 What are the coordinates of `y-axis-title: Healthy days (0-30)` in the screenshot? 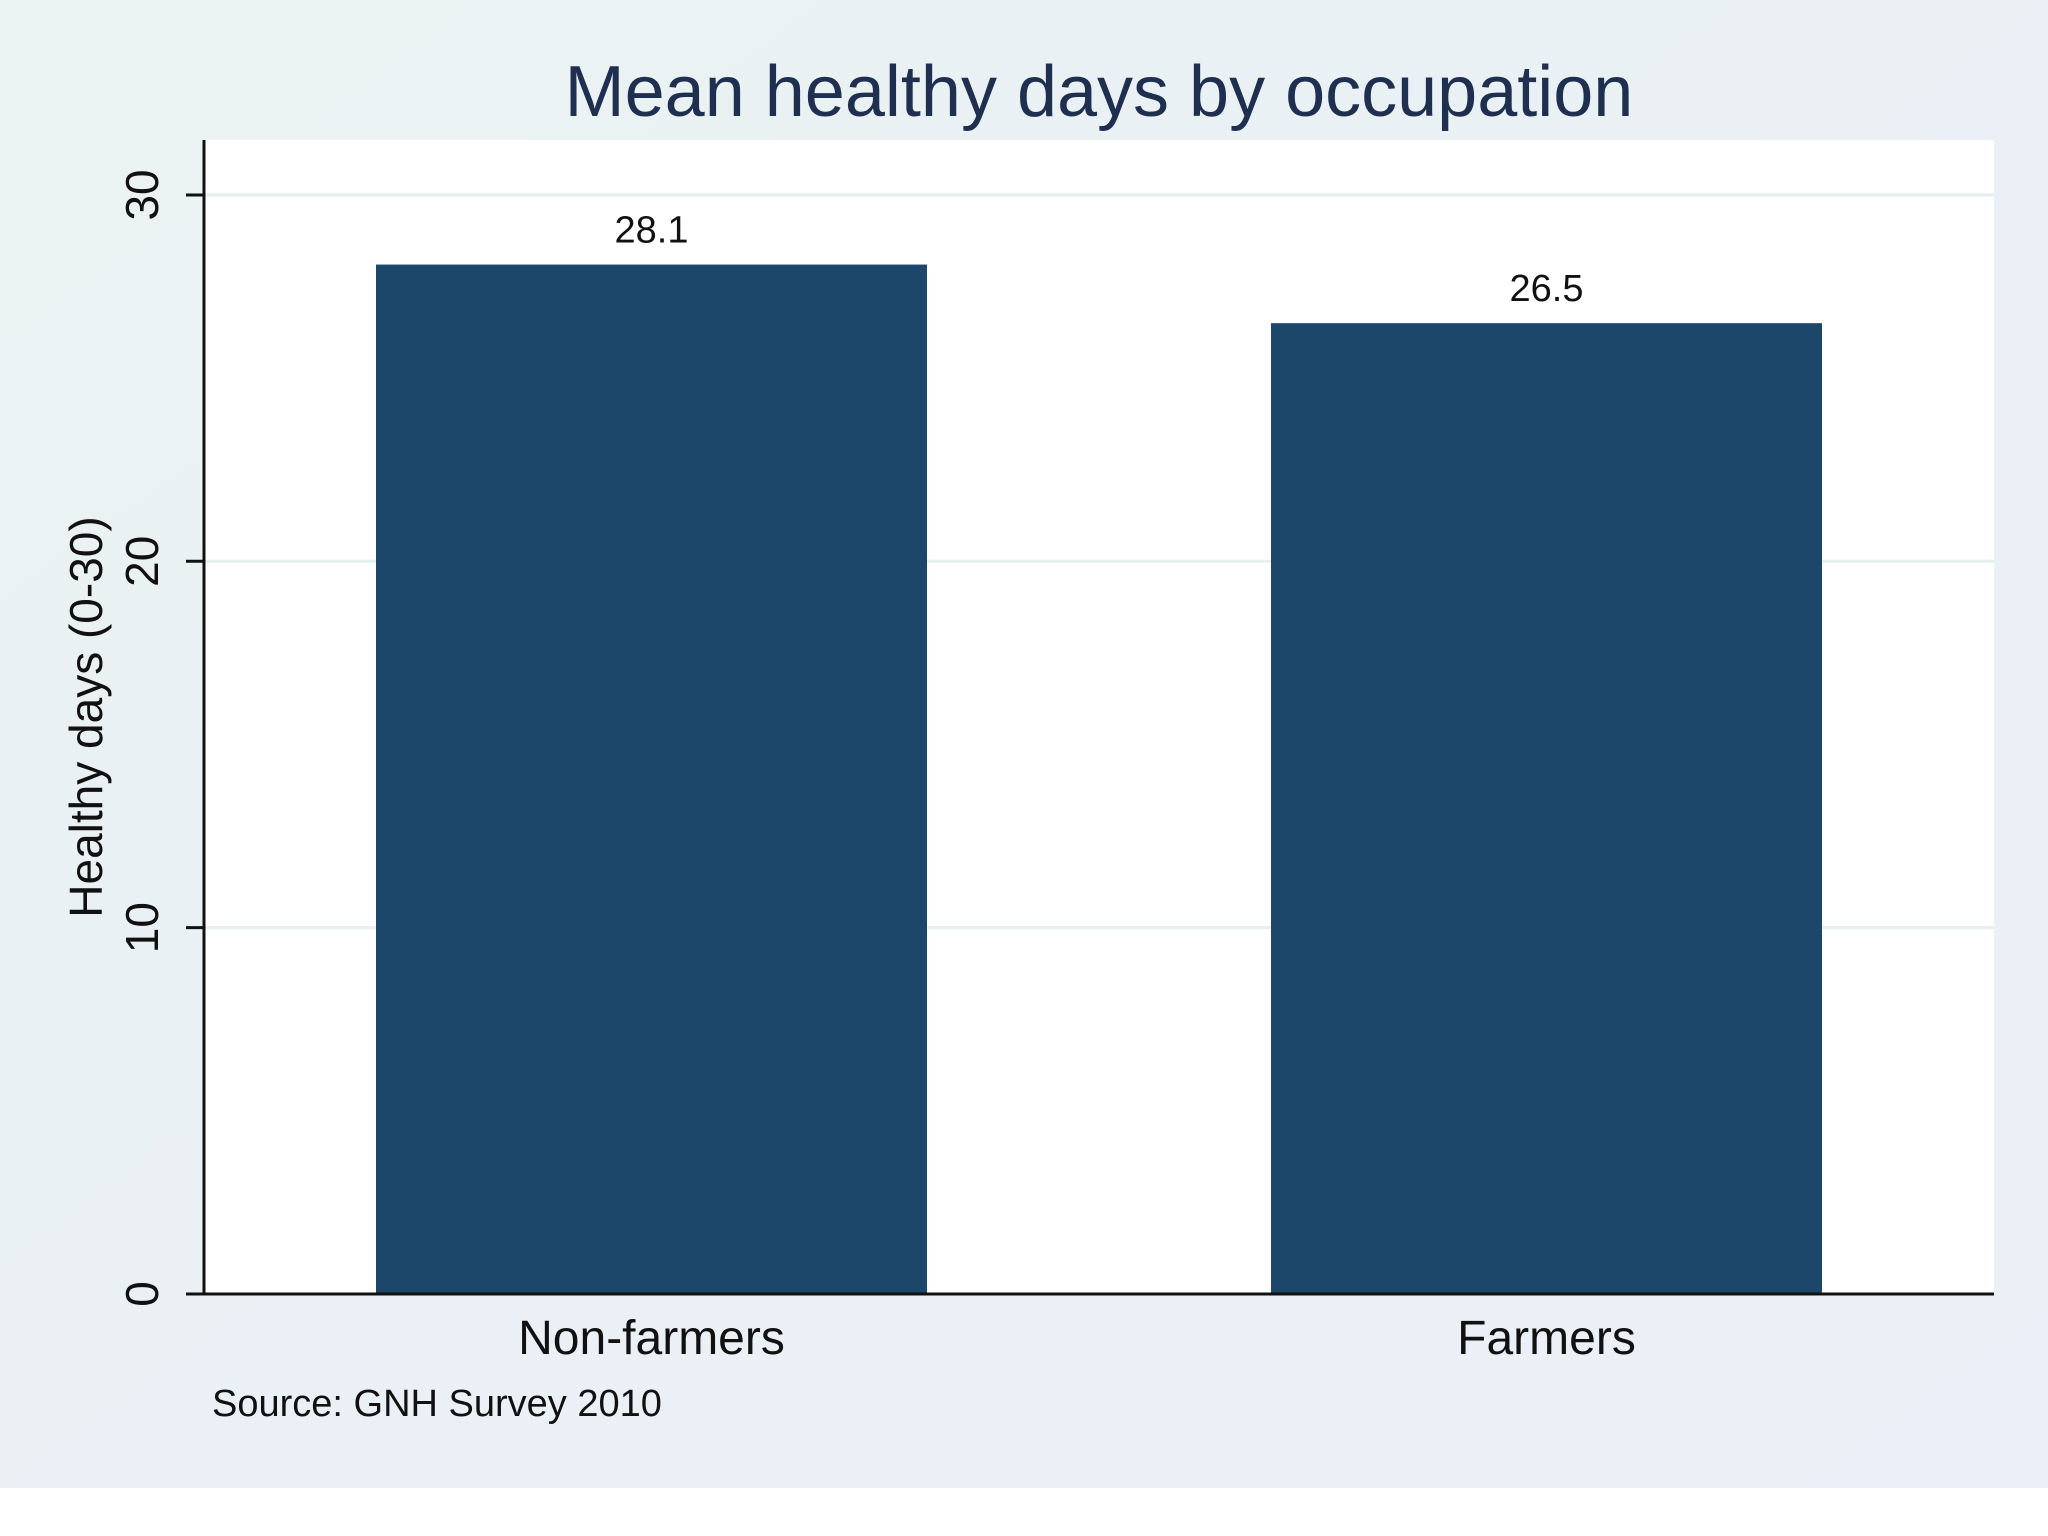 It's located at (86, 716).